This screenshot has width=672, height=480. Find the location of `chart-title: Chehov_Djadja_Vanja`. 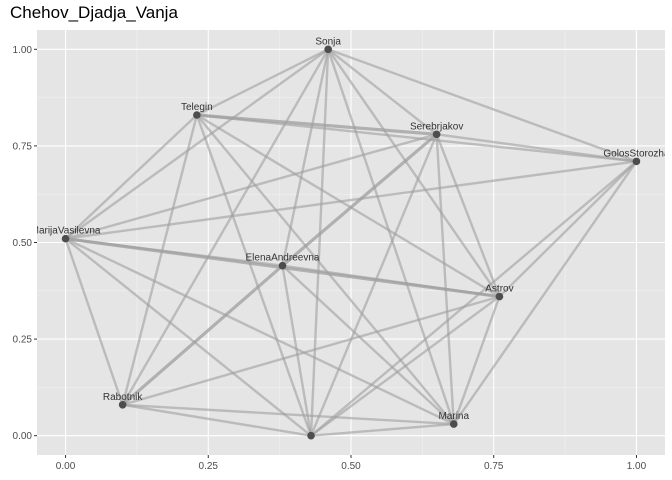

chart-title: Chehov_Djadja_Vanja is located at coordinates (94, 12).